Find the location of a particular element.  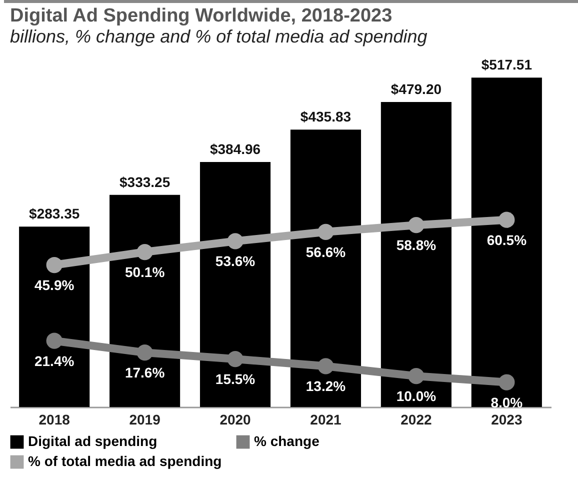

data-label: 56.6% is located at coordinates (326, 252).